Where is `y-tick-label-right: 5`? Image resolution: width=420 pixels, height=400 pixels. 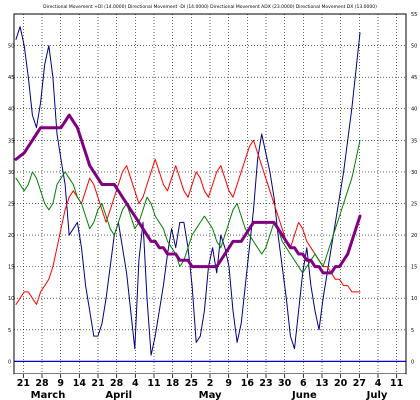 y-tick-label-right: 5 is located at coordinates (412, 331).